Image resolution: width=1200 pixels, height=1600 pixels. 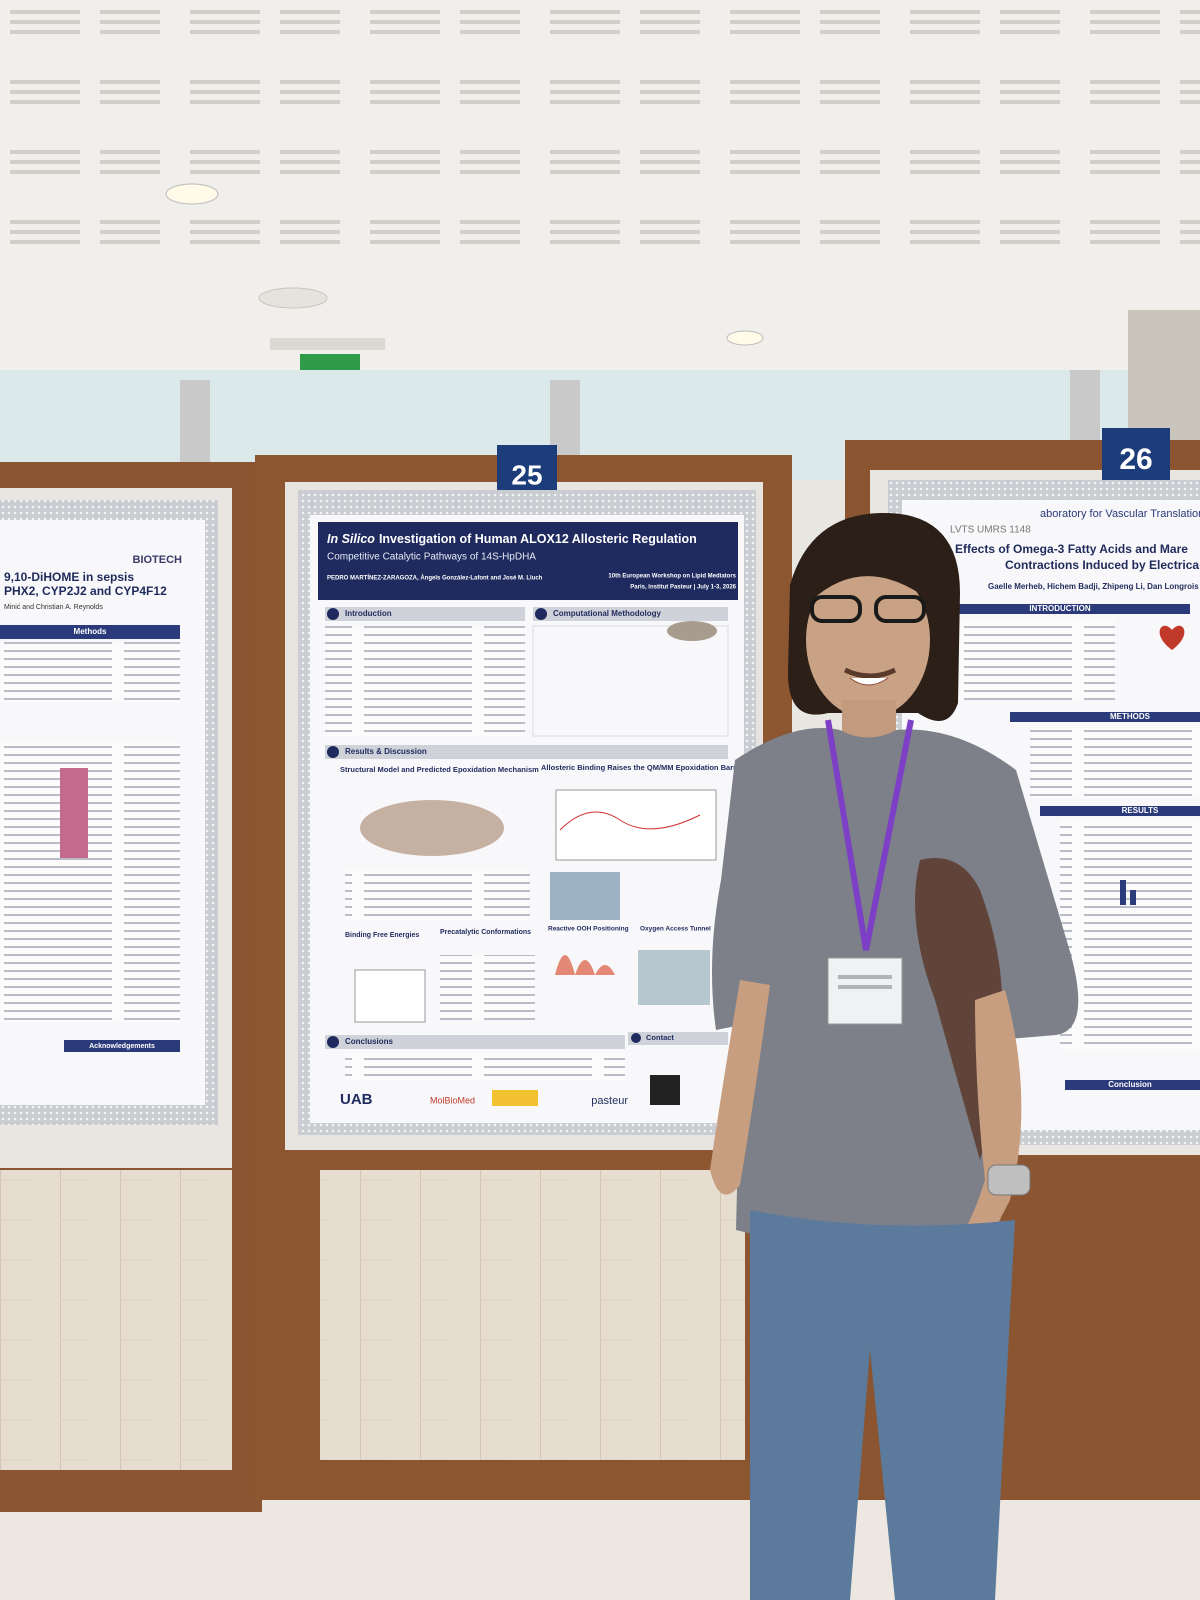 I want to click on poster-25-tunnel, so click(x=674, y=977).